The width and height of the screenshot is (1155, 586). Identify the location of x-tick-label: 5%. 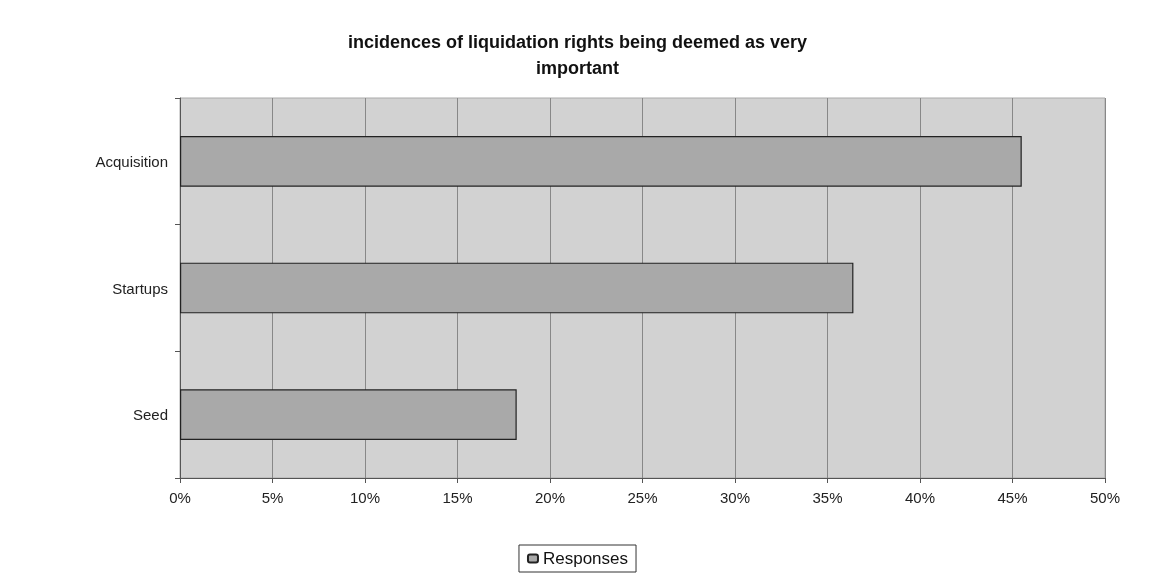
(272, 497).